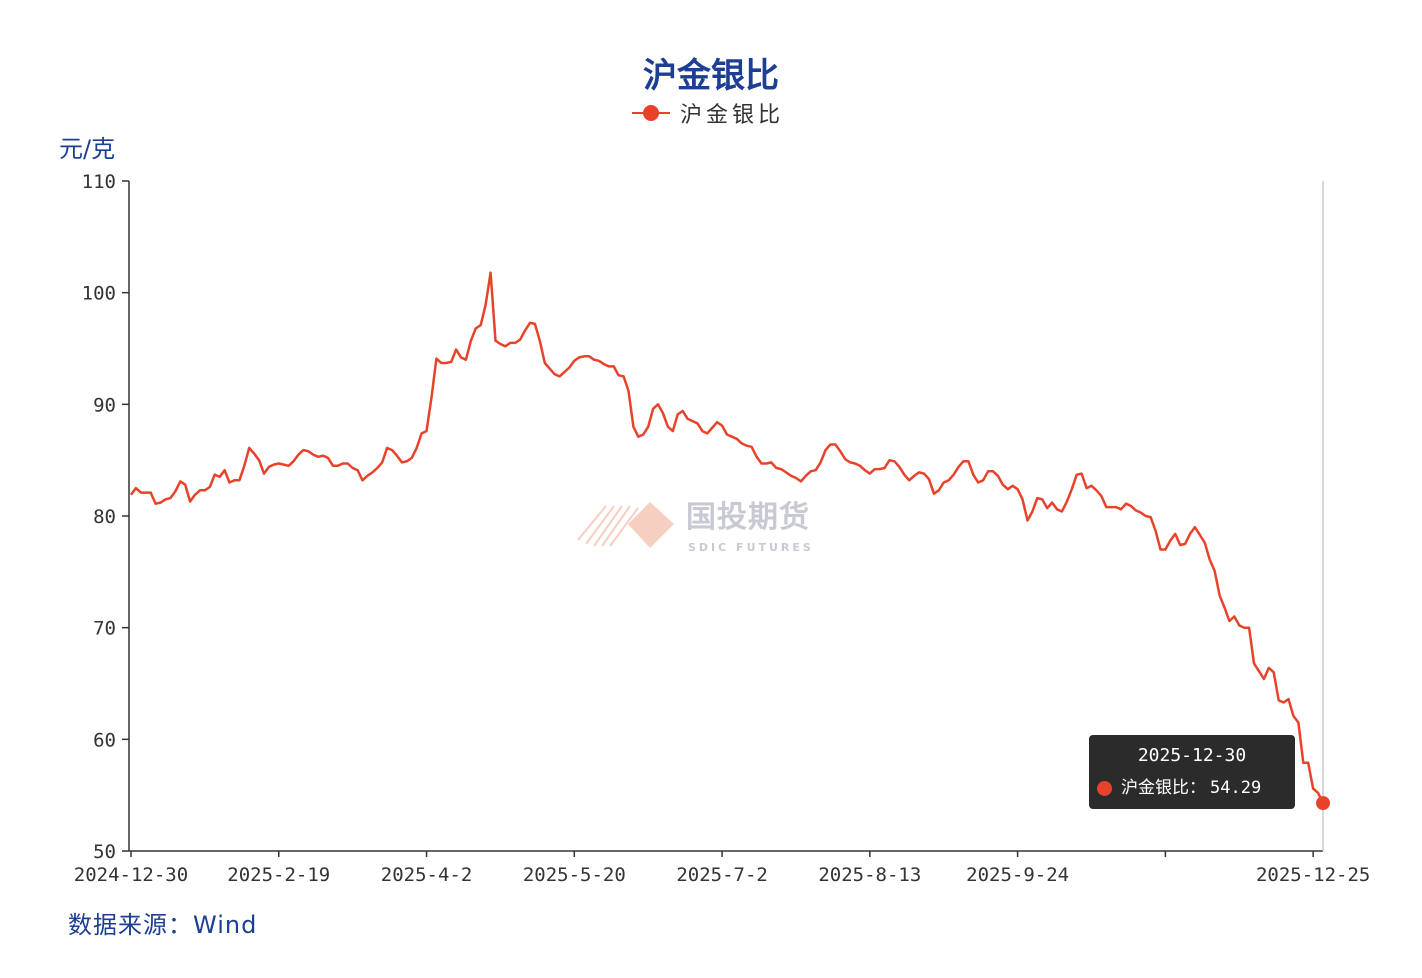  I want to click on y-tick-label: 110, so click(99, 182).